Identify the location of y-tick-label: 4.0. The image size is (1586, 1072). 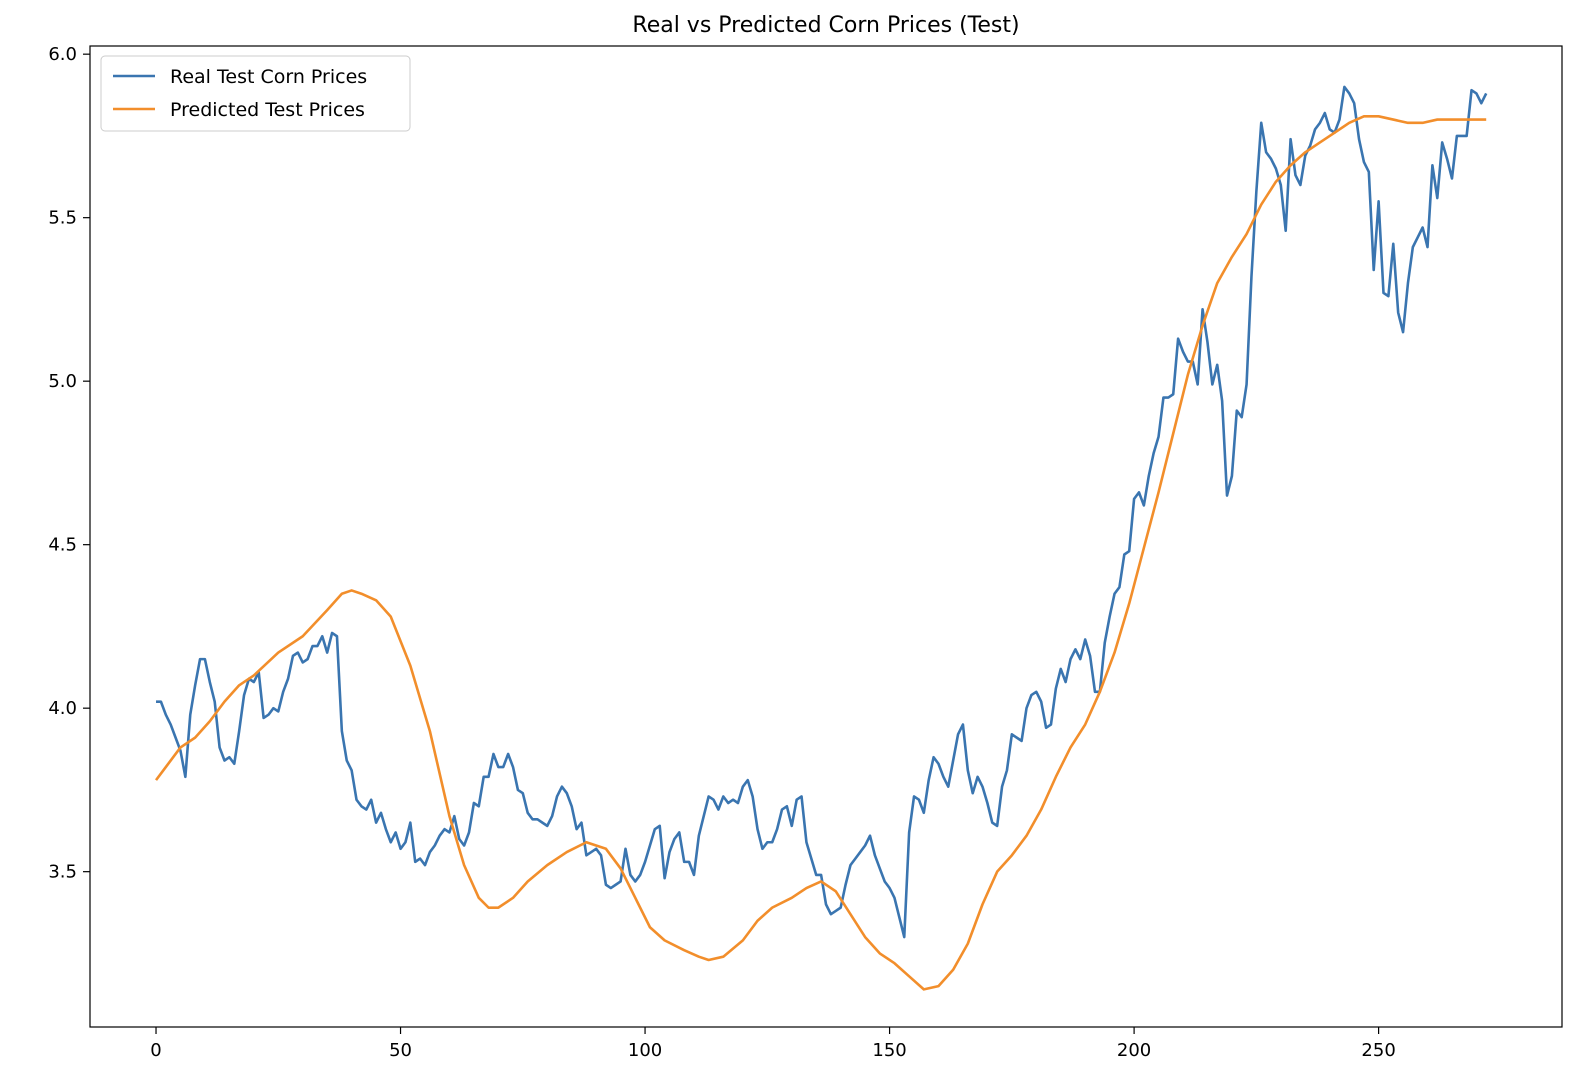
(62, 708).